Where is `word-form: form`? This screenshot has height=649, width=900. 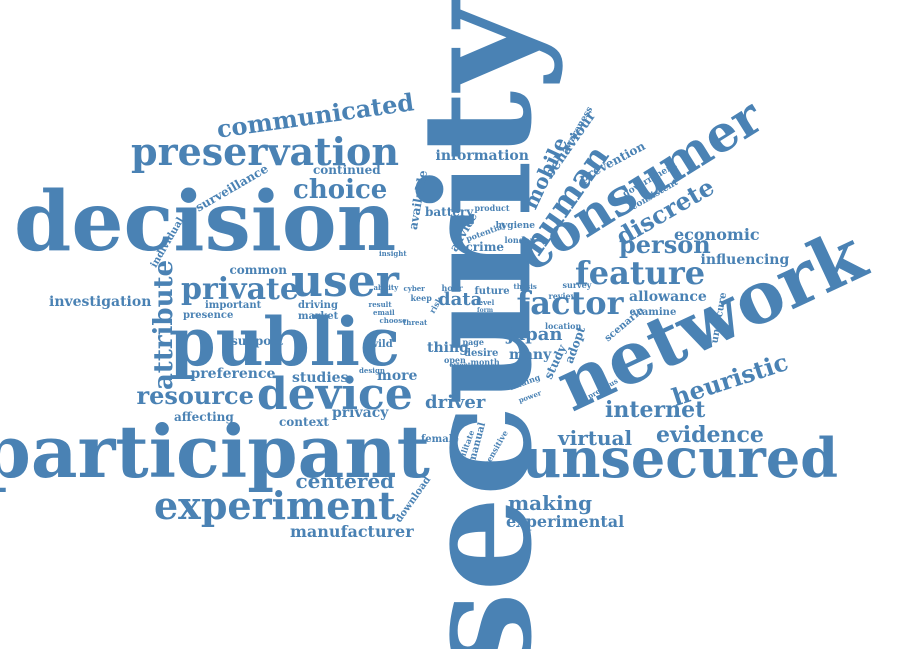 word-form: form is located at coordinates (485, 310).